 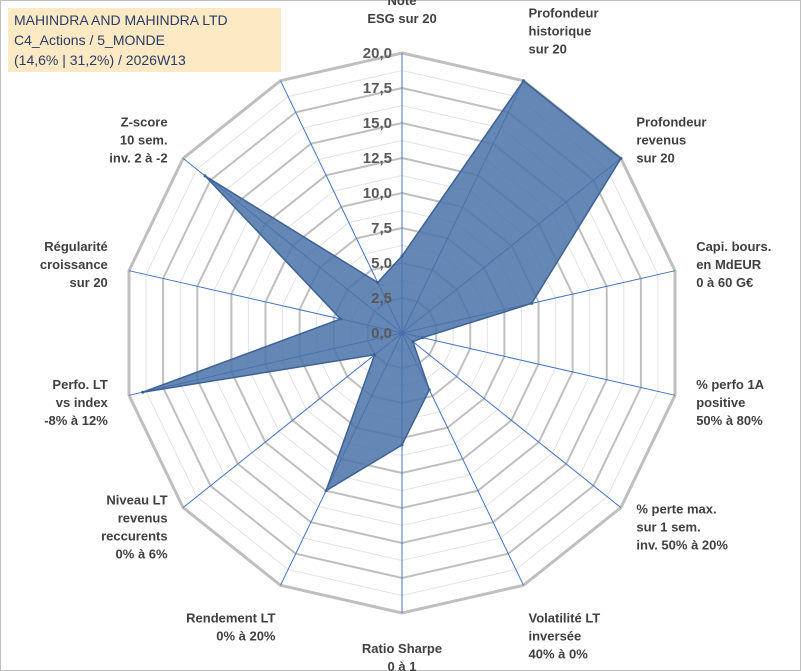 What do you see at coordinates (559, 653) in the screenshot?
I see `axis-label: 40% à 0%` at bounding box center [559, 653].